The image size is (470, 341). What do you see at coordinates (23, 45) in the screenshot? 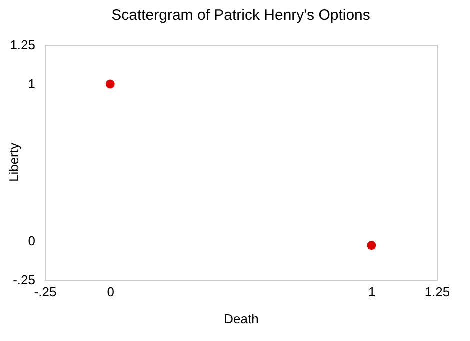
I see `y-tick-label: 1.25` at bounding box center [23, 45].